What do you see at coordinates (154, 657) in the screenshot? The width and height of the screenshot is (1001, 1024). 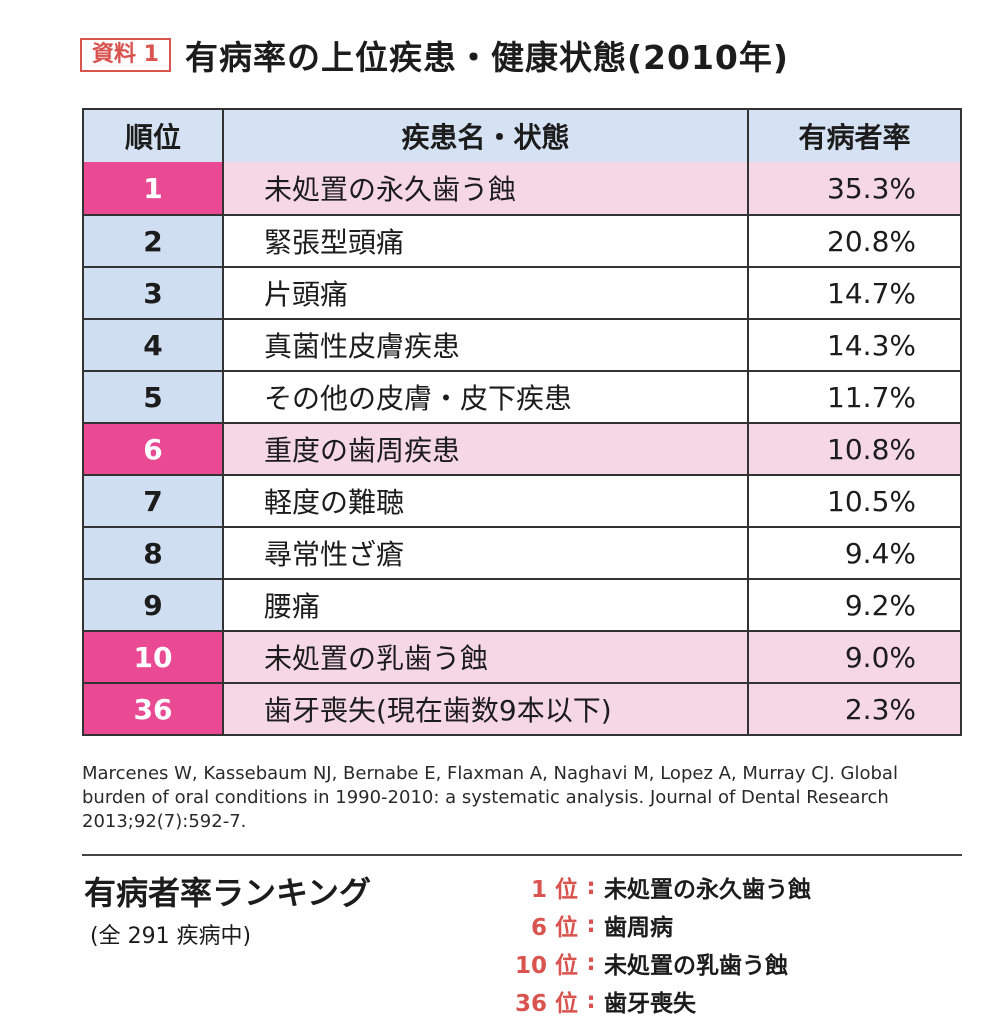 I see `rank-cell: 10` at bounding box center [154, 657].